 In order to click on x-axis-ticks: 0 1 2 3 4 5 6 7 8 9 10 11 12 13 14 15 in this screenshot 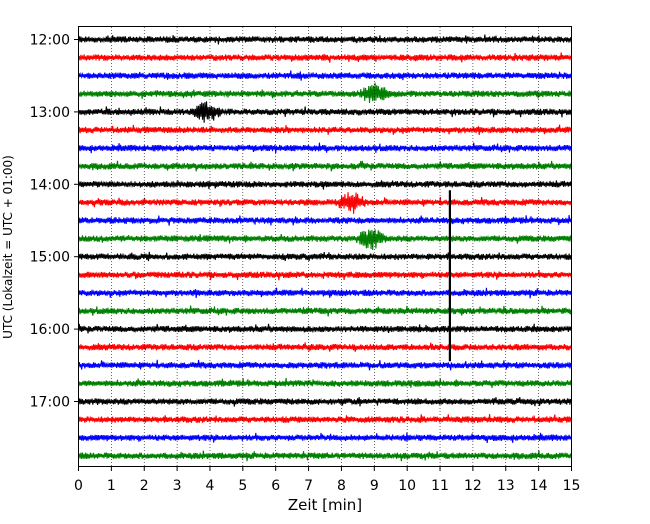, I will do `click(327, 480)`.